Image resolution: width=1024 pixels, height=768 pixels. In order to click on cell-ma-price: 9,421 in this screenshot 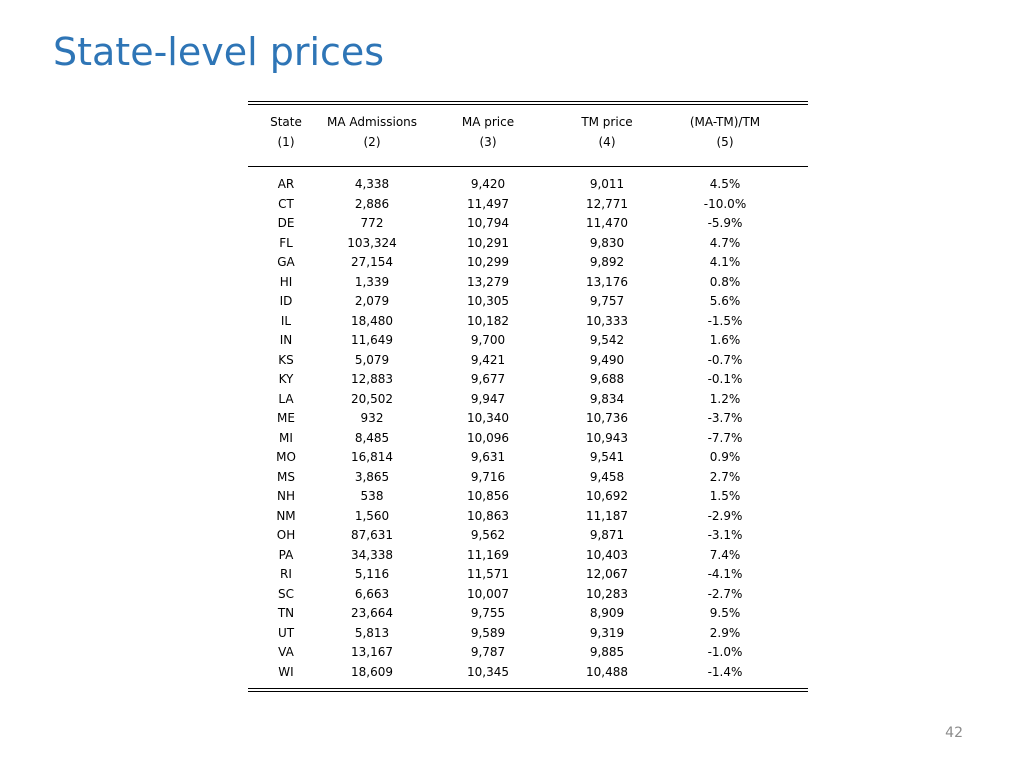, I will do `click(488, 359)`.